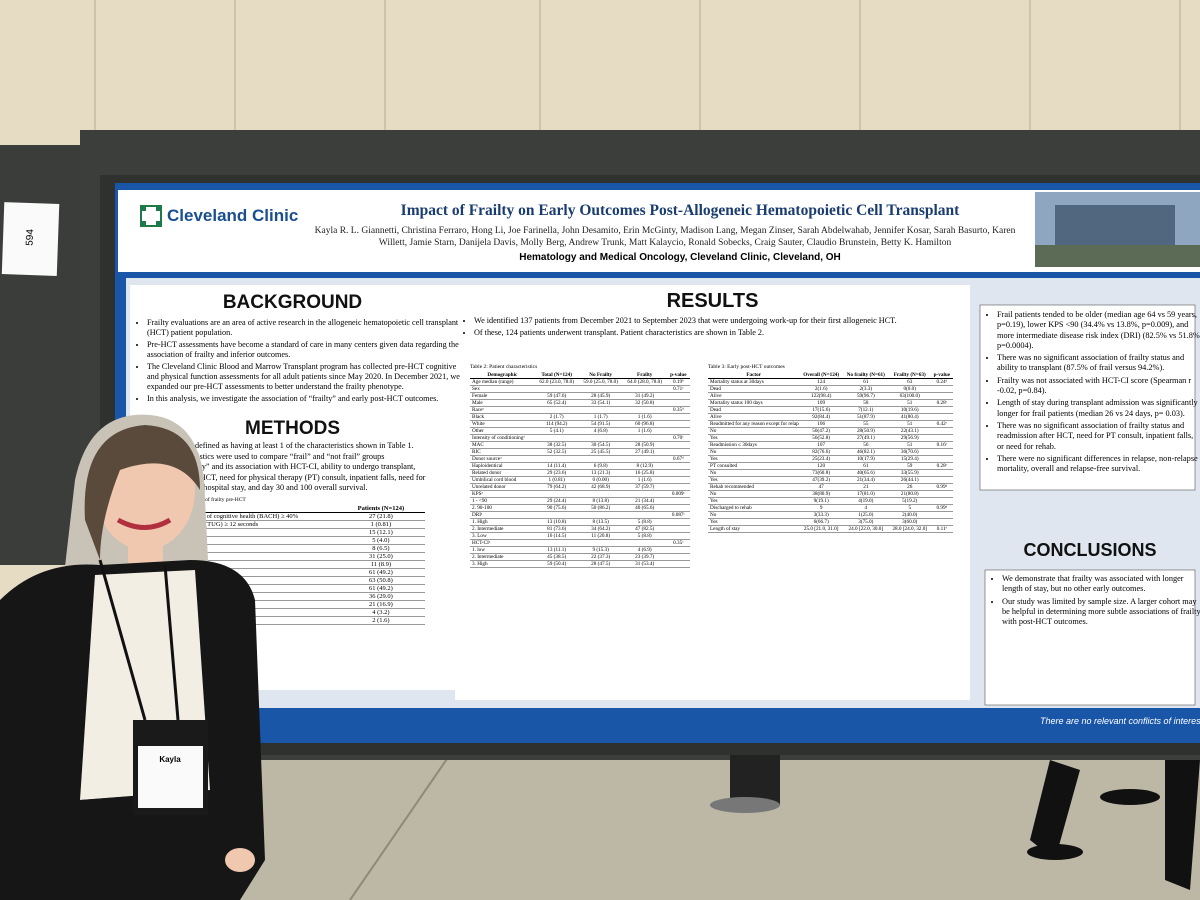 This screenshot has width=1200, height=900. What do you see at coordinates (909, 382) in the screenshot?
I see `table-cell: 63` at bounding box center [909, 382].